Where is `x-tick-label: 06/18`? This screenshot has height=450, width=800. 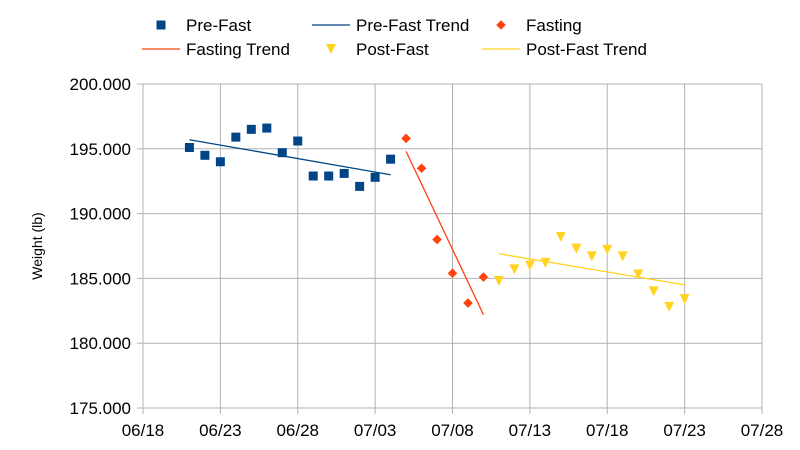
x-tick-label: 06/18 is located at coordinates (143, 430).